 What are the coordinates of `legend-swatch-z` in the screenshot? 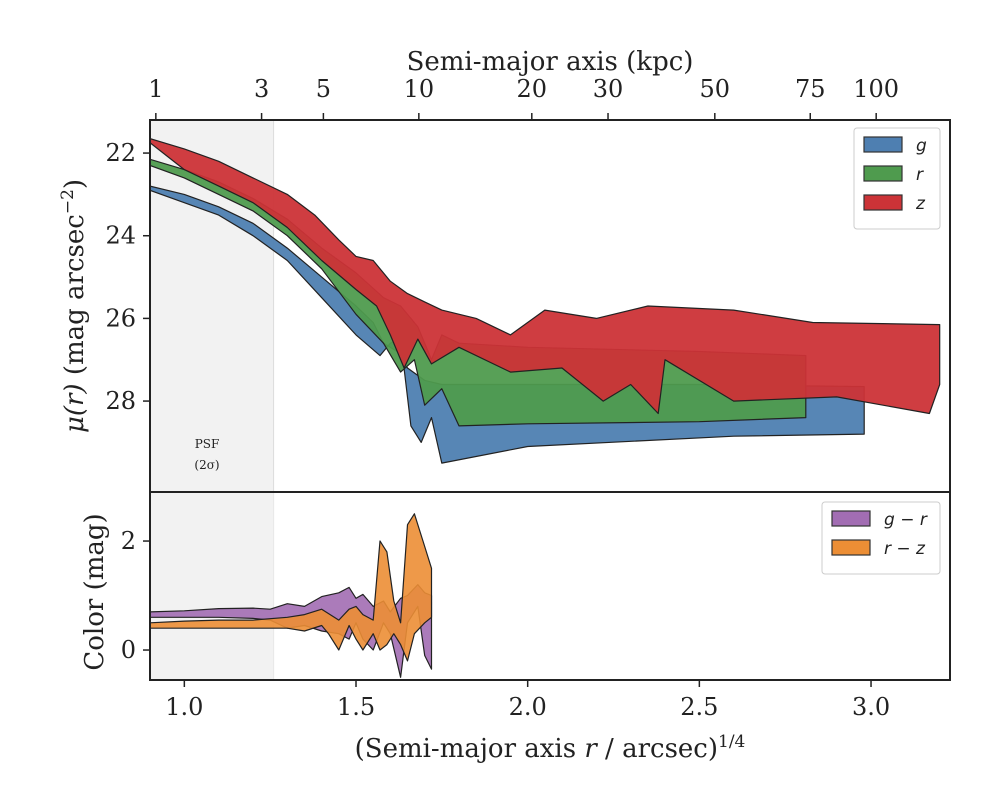 It's located at (883, 202).